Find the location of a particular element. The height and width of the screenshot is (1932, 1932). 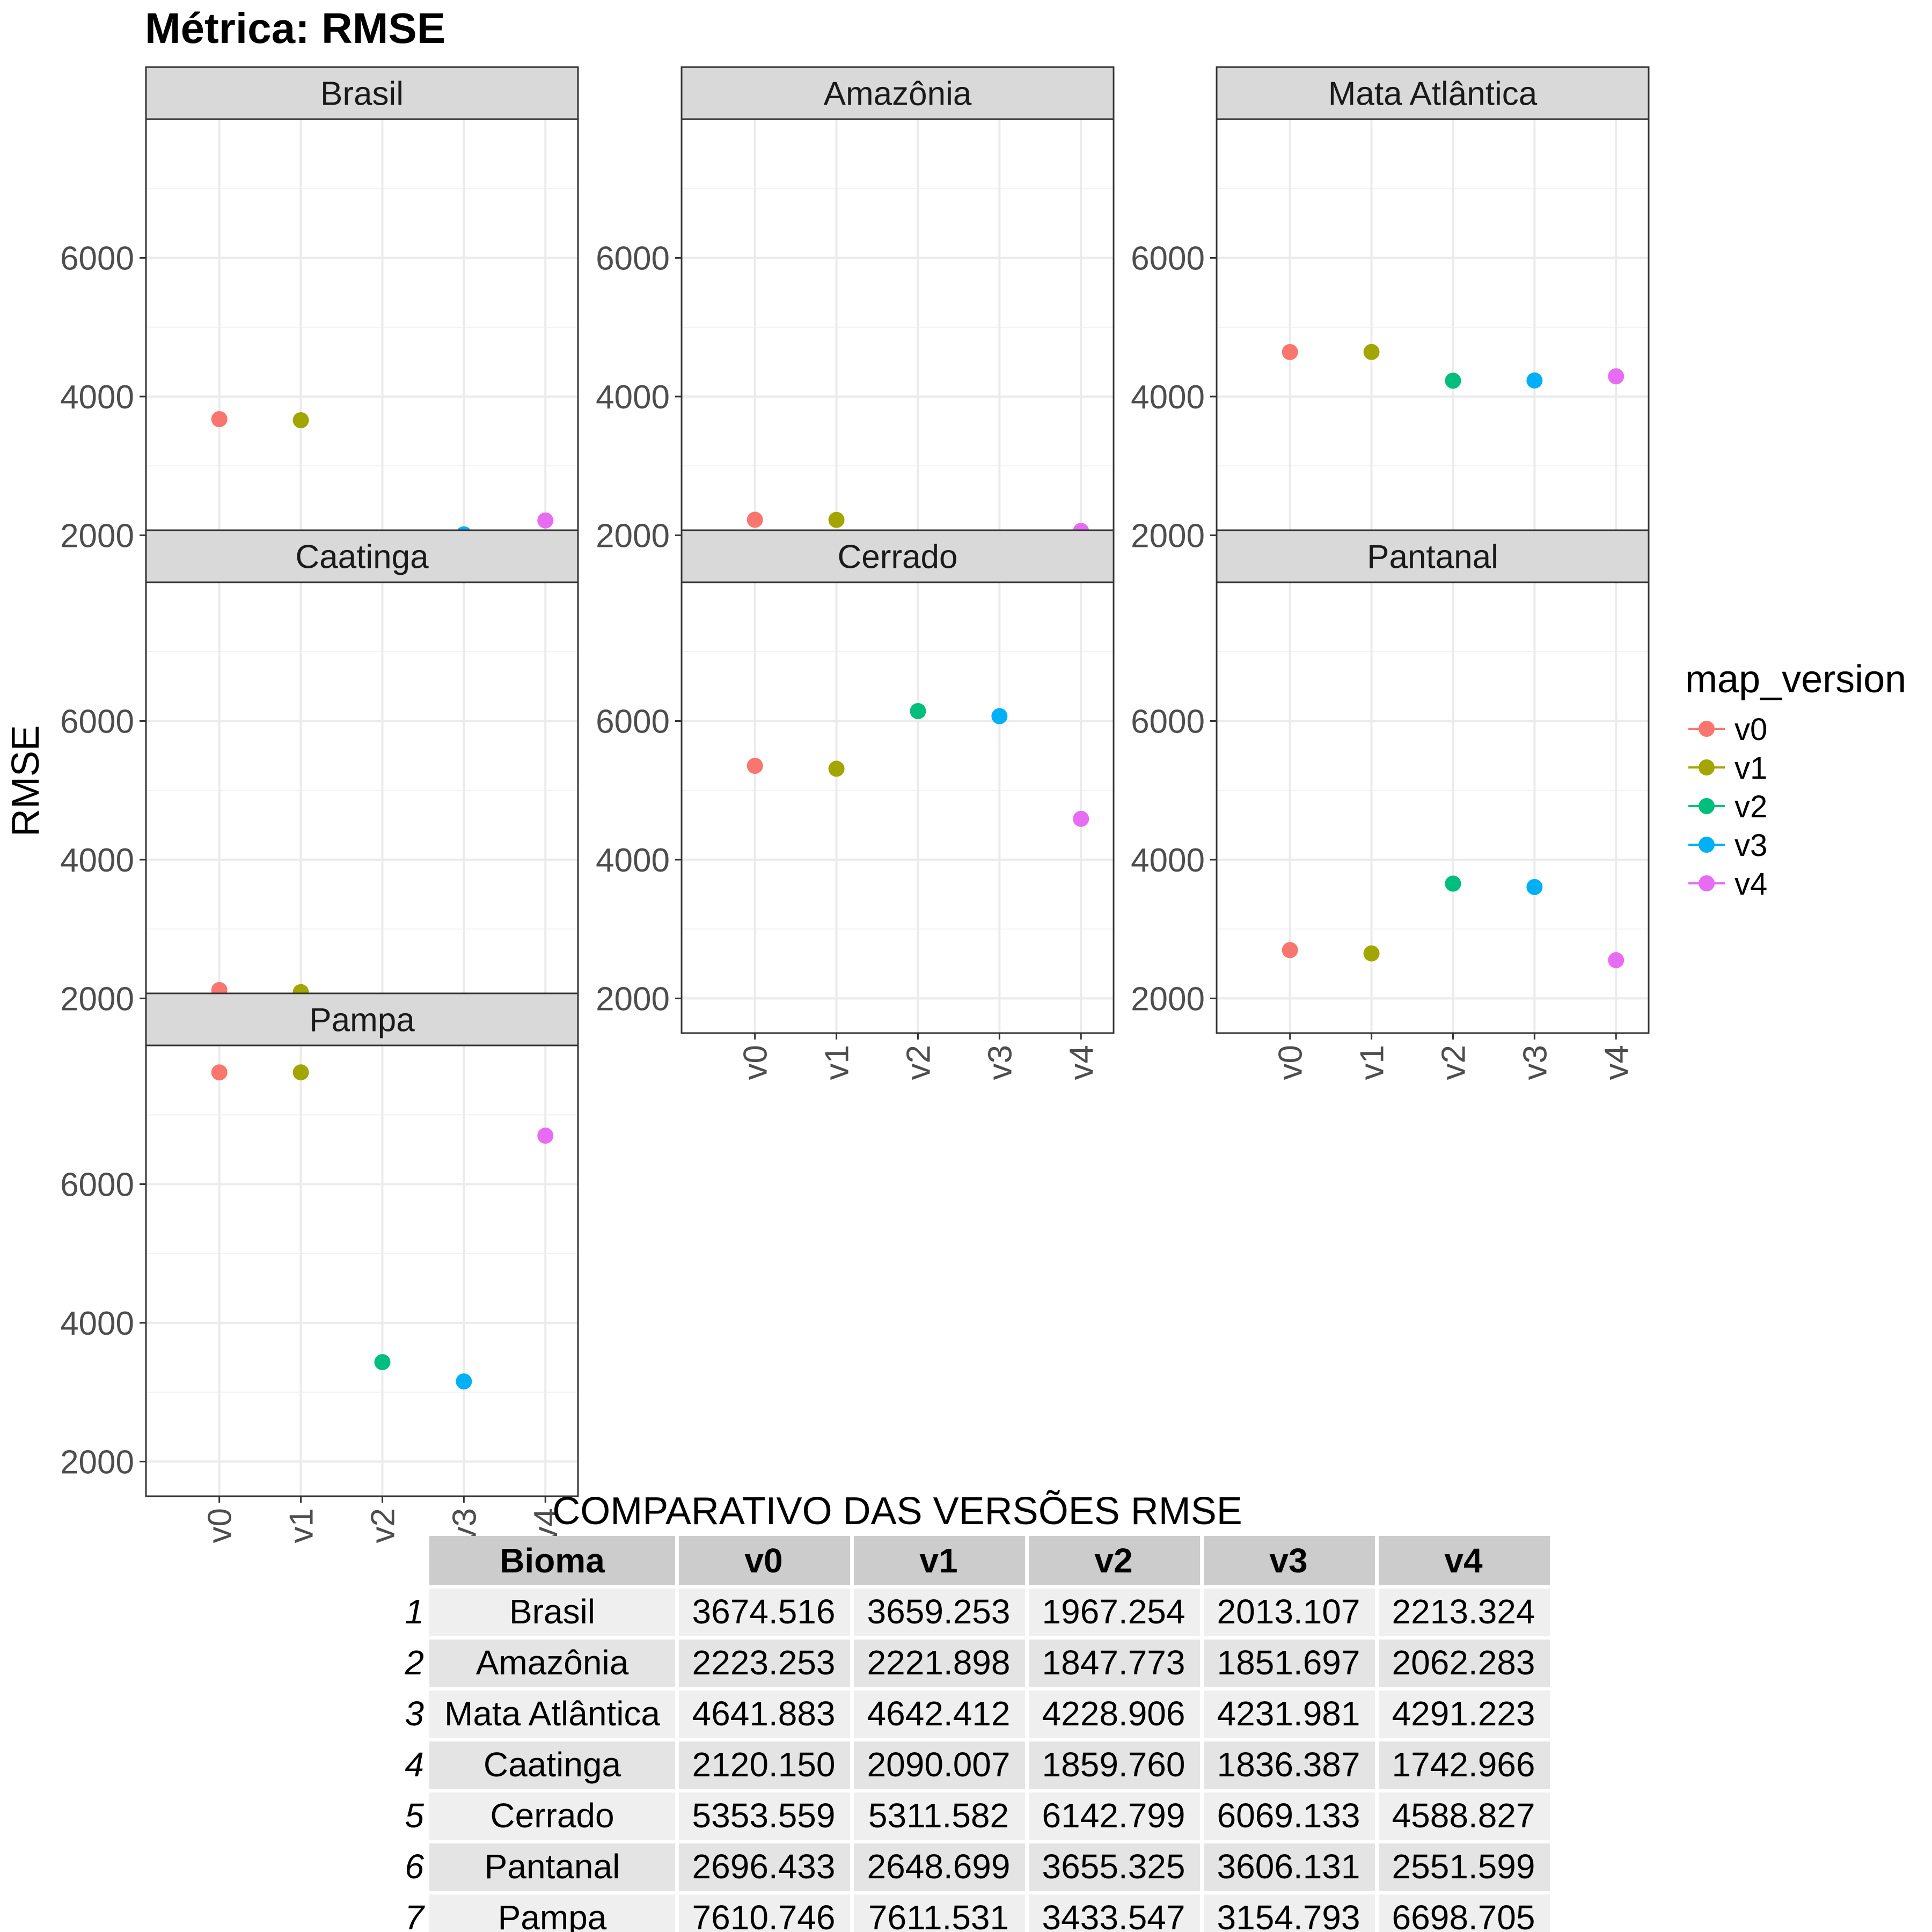

facet-panel: Mata Atlântica 2000 4000 6000 is located at coordinates (1390, 321).